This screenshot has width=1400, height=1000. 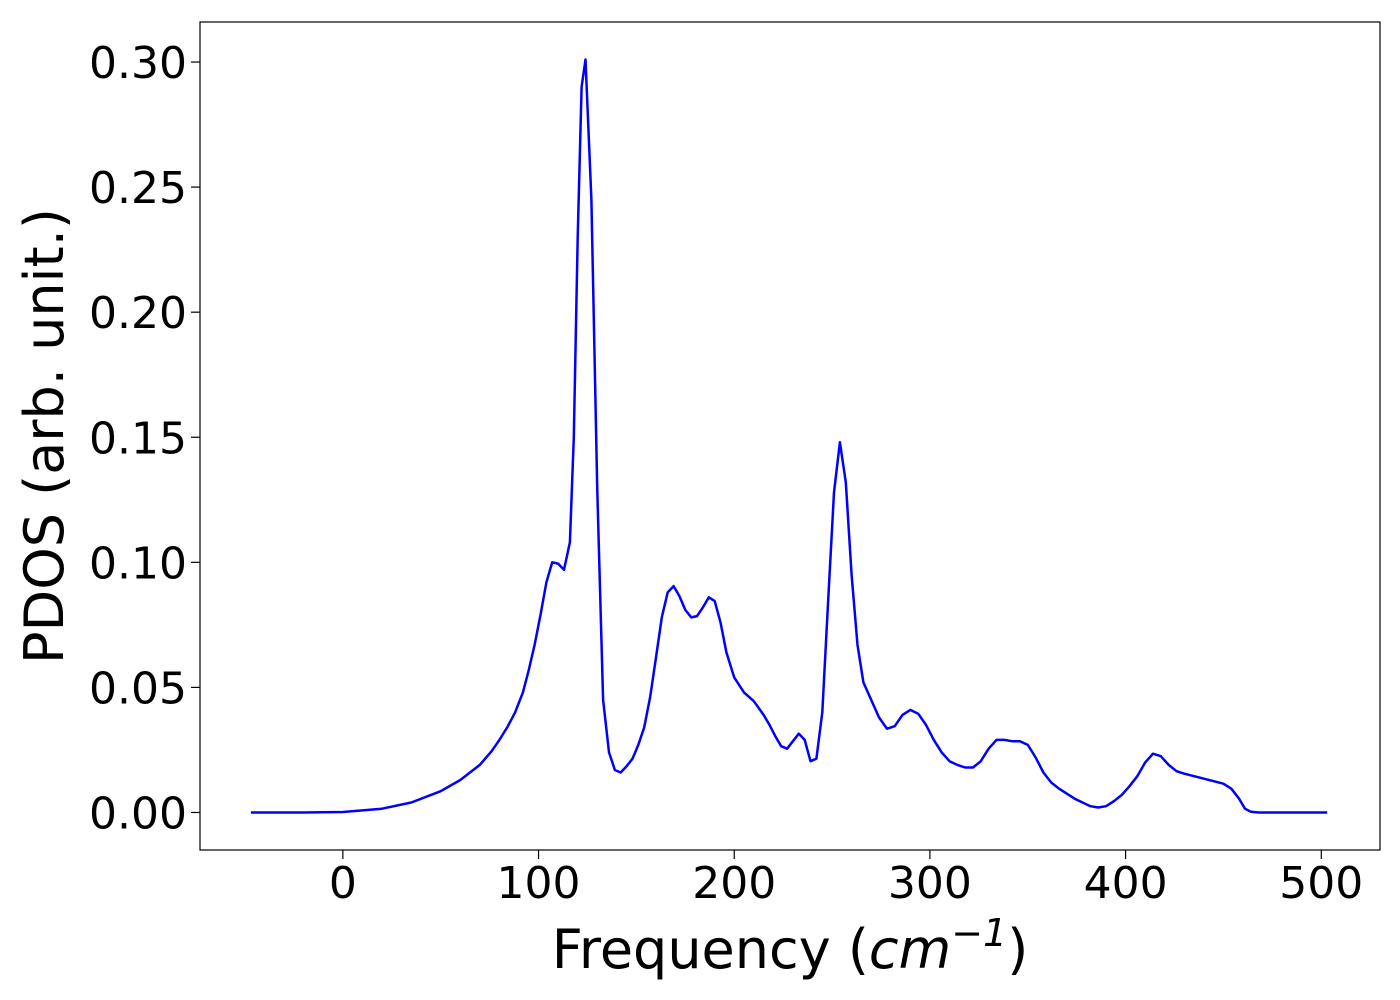 What do you see at coordinates (539, 883) in the screenshot?
I see `x-tick-label: 100` at bounding box center [539, 883].